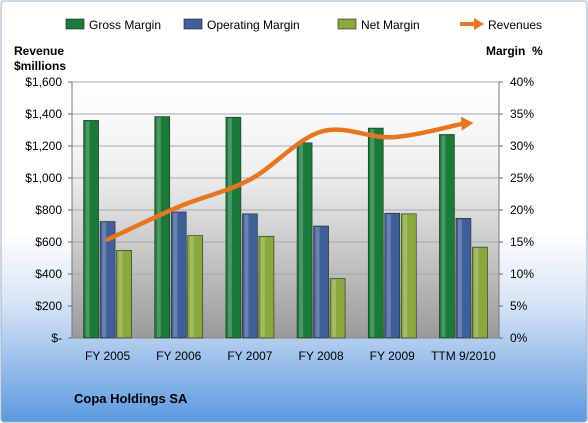  I want to click on right-tick-label: 35%, so click(522, 114).